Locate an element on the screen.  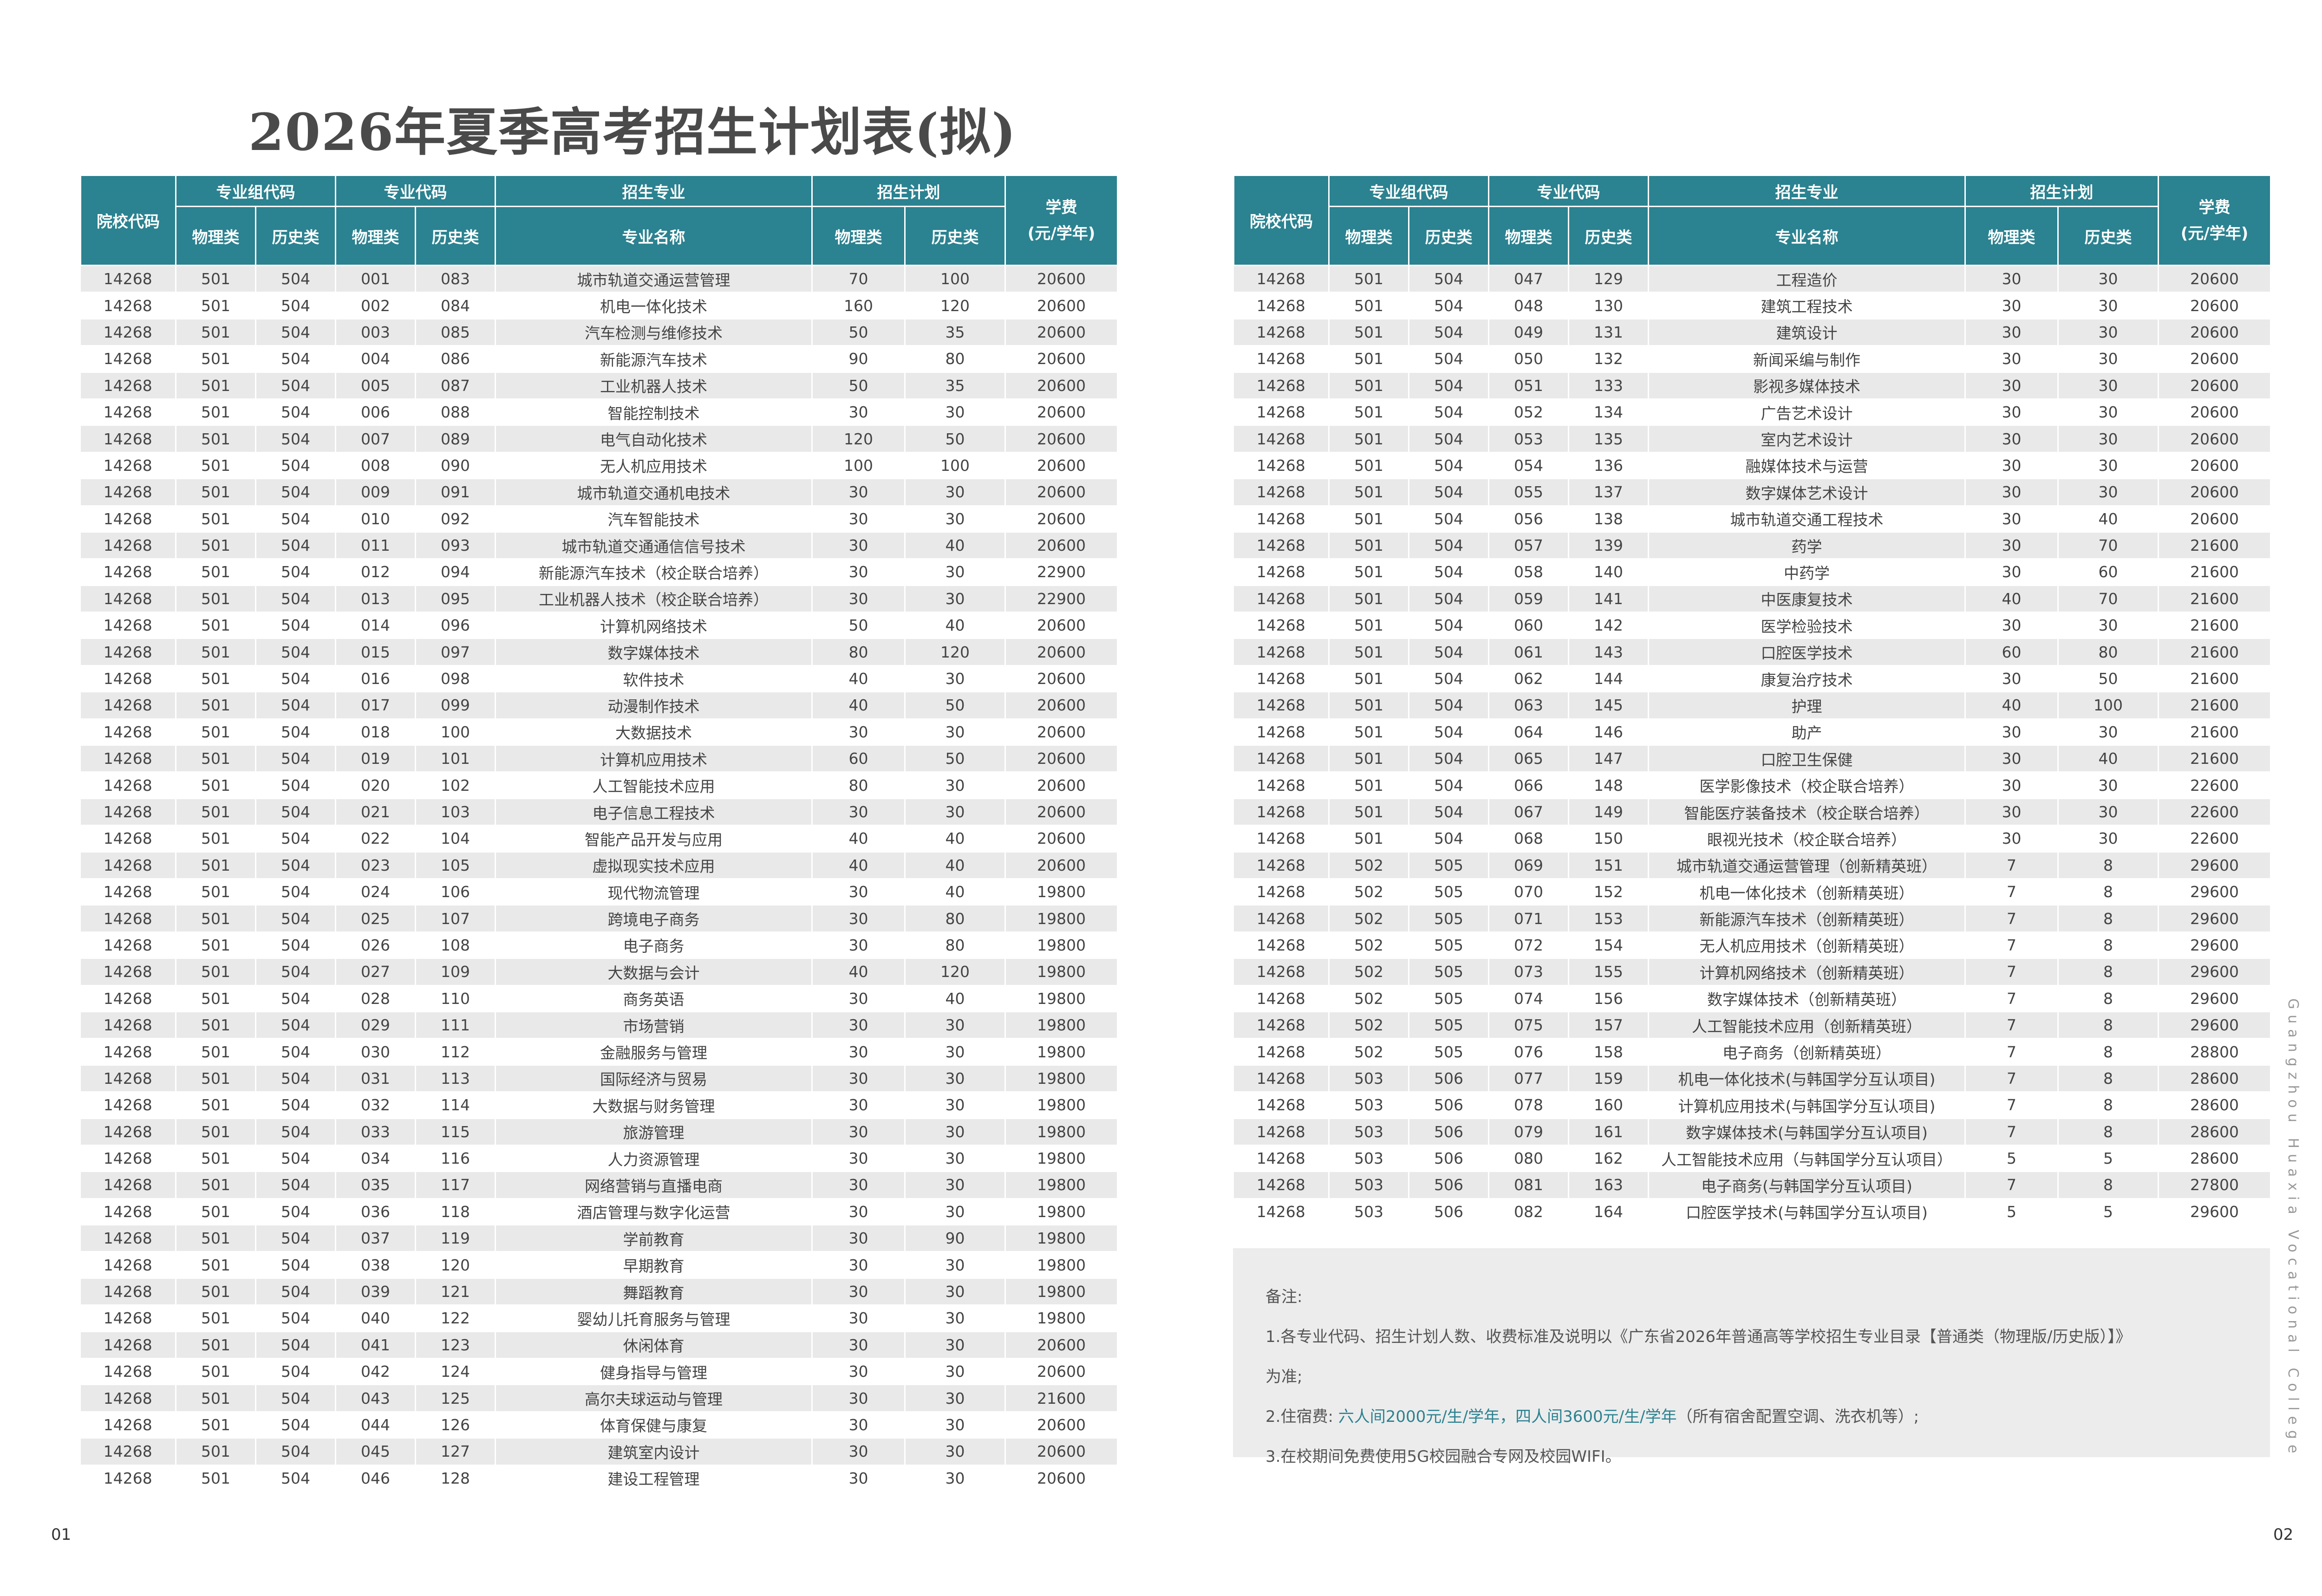
table-row: 14268 501 504 038 120 早期教育 30 30 19800 is located at coordinates (599, 1265).